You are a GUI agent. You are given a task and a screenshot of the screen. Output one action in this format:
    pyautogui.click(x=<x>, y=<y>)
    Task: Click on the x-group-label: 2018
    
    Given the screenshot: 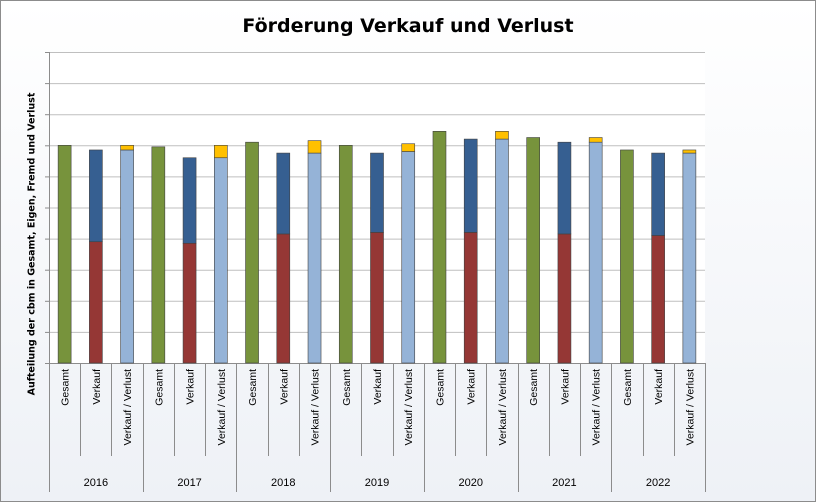 What is the action you would take?
    pyautogui.click(x=283, y=483)
    